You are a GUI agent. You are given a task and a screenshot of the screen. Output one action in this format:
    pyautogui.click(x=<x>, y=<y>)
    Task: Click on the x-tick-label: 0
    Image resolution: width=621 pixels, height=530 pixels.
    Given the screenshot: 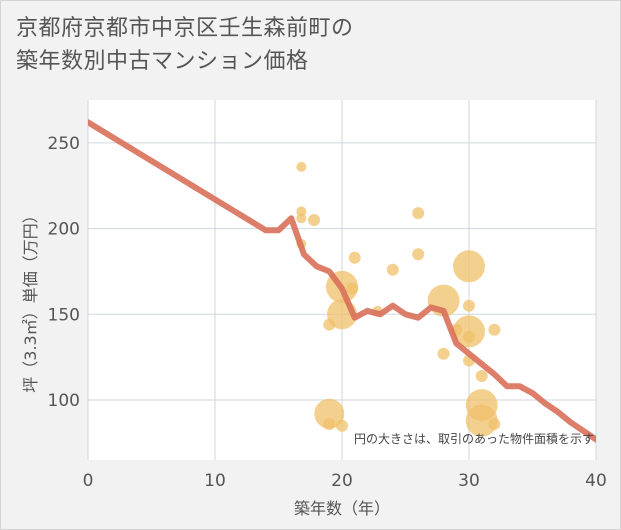 What is the action you would take?
    pyautogui.click(x=88, y=481)
    